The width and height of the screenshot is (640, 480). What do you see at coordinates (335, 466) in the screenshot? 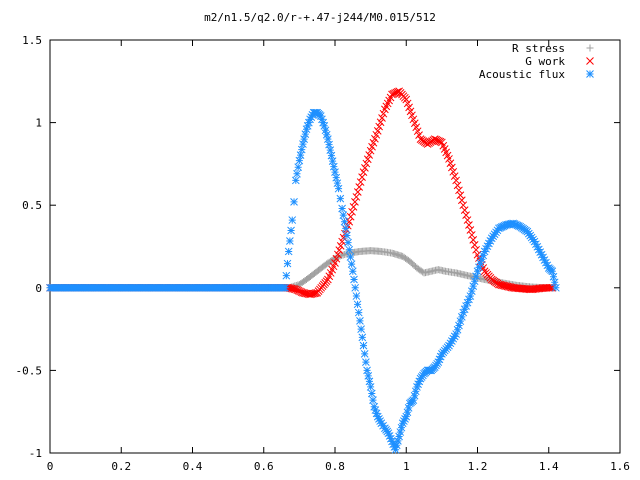
I see `x-tick-label: 0.8` at bounding box center [335, 466].